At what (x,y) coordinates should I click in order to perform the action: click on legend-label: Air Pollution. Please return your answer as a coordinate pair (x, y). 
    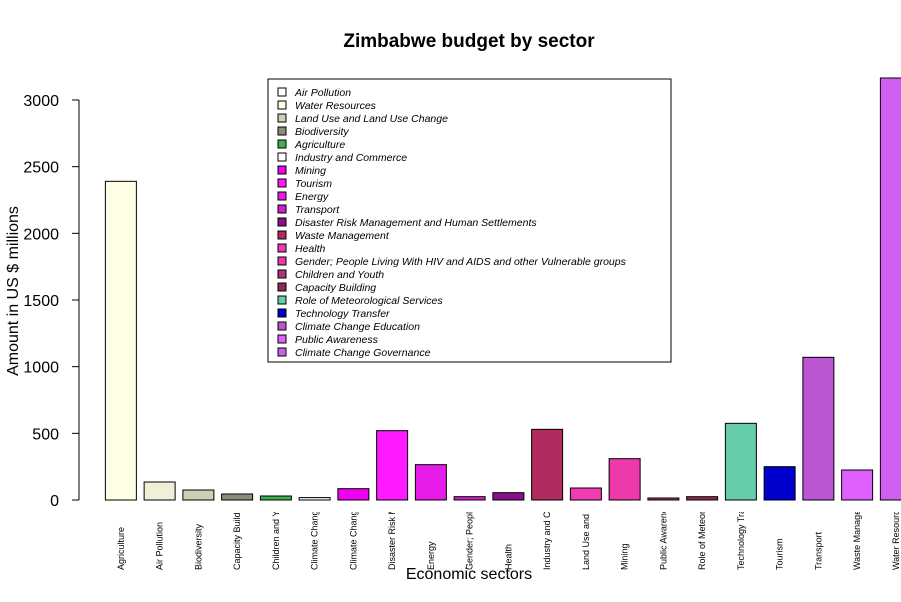
    Looking at the image, I should click on (322, 93).